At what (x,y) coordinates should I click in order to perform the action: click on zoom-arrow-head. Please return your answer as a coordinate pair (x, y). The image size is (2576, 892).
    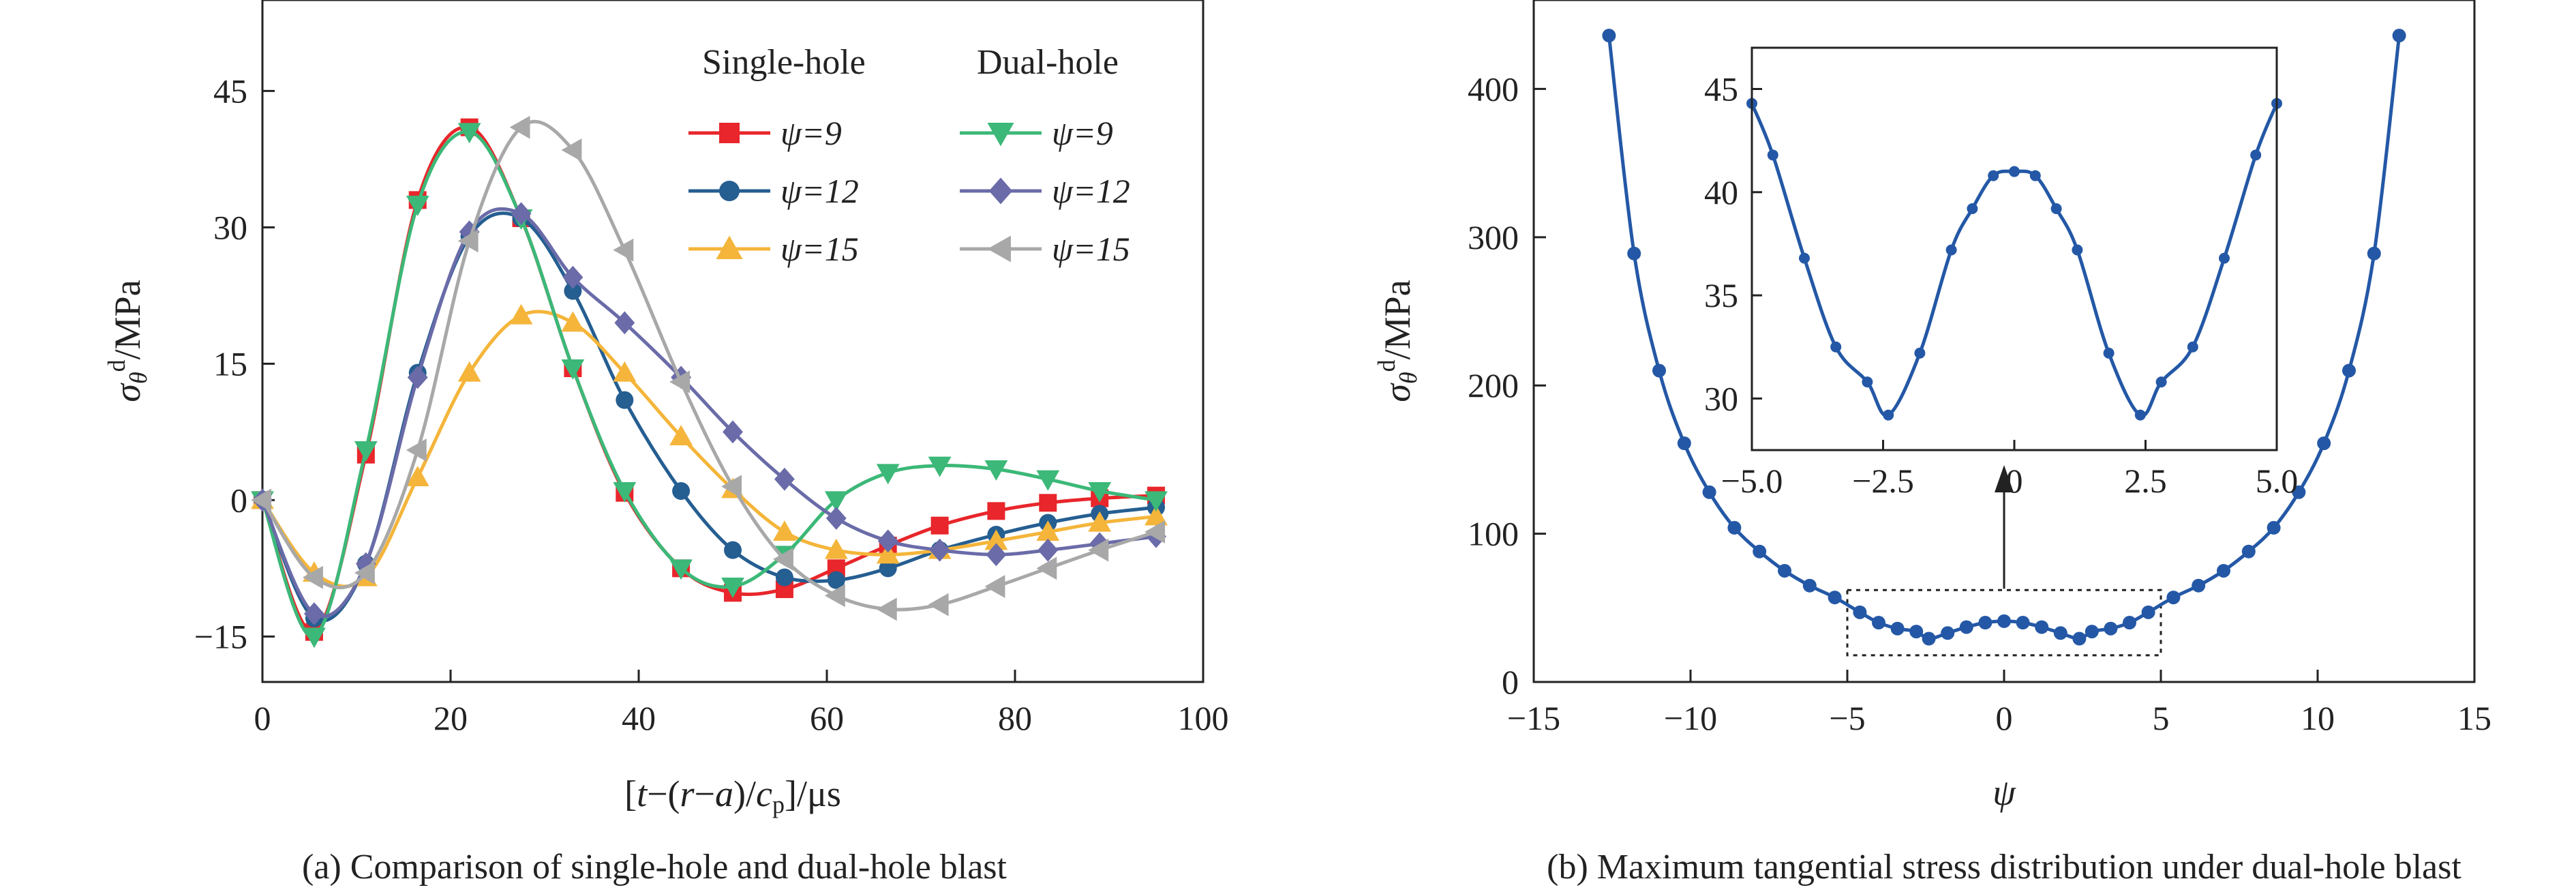
    Looking at the image, I should click on (2004, 478).